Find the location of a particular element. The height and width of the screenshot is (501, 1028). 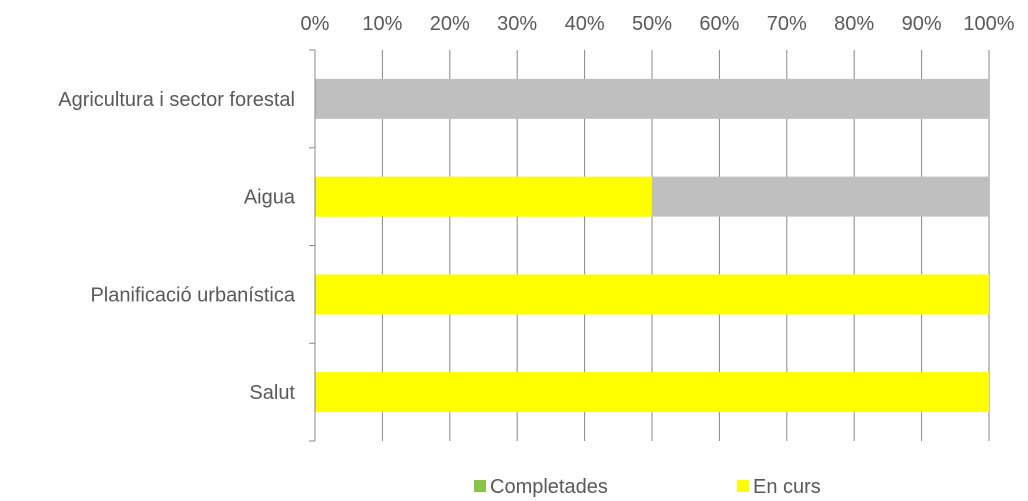

x-tick-label: 30% is located at coordinates (517, 24).